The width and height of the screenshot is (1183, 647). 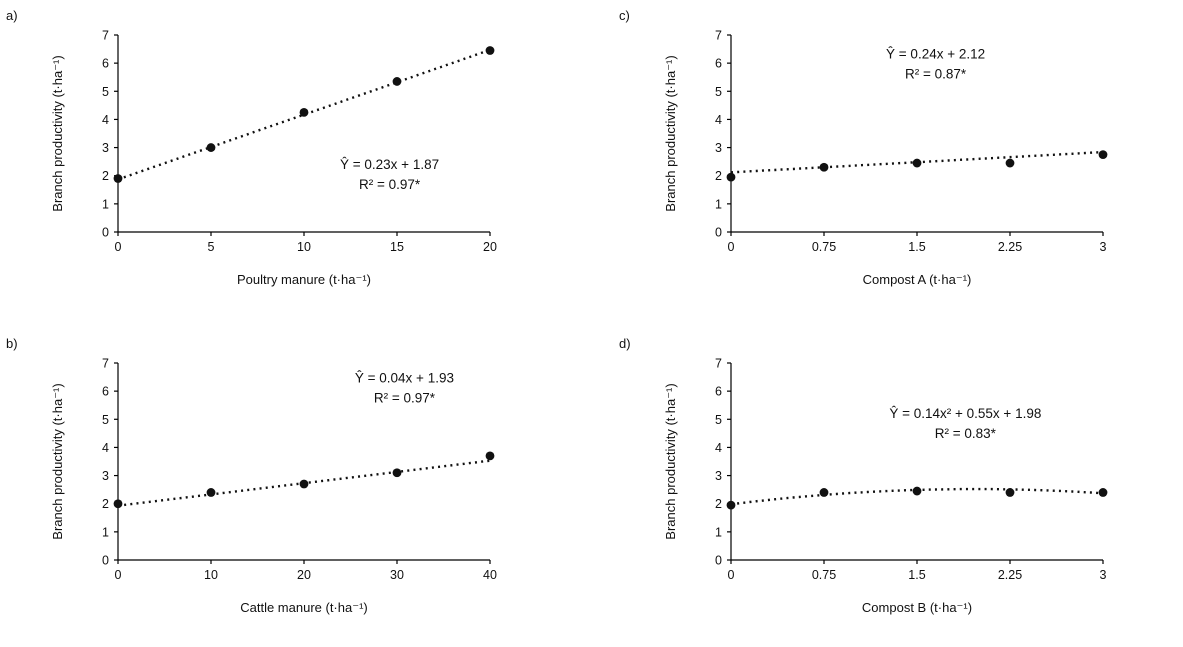 I want to click on equation-label: Ŷ = 0.14x² + 0.55x + 1.98, so click(x=965, y=413).